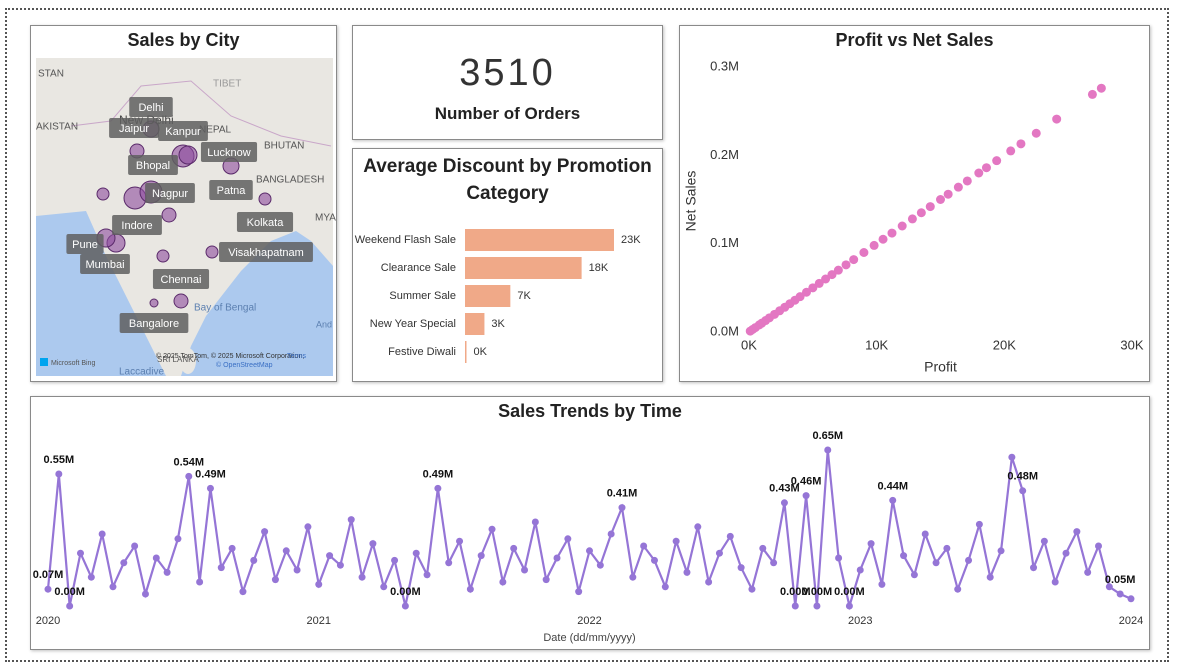 The image size is (1179, 667). Describe the element at coordinates (59, 460) in the screenshot. I see `data-label: 0.55M` at that location.